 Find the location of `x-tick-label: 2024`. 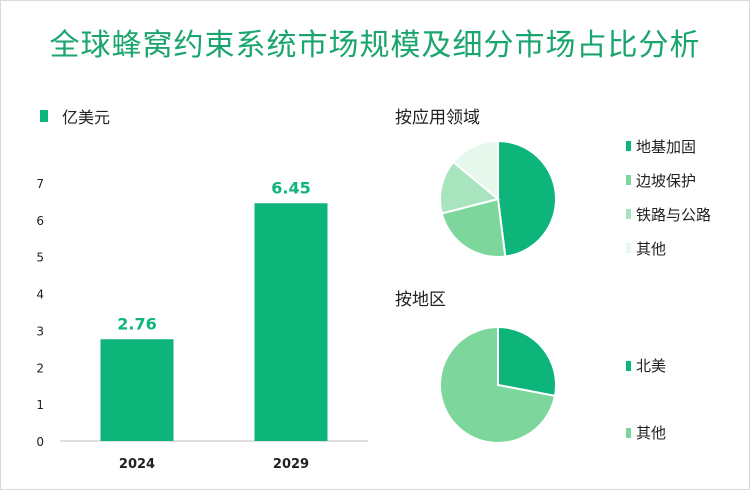

x-tick-label: 2024 is located at coordinates (137, 464).